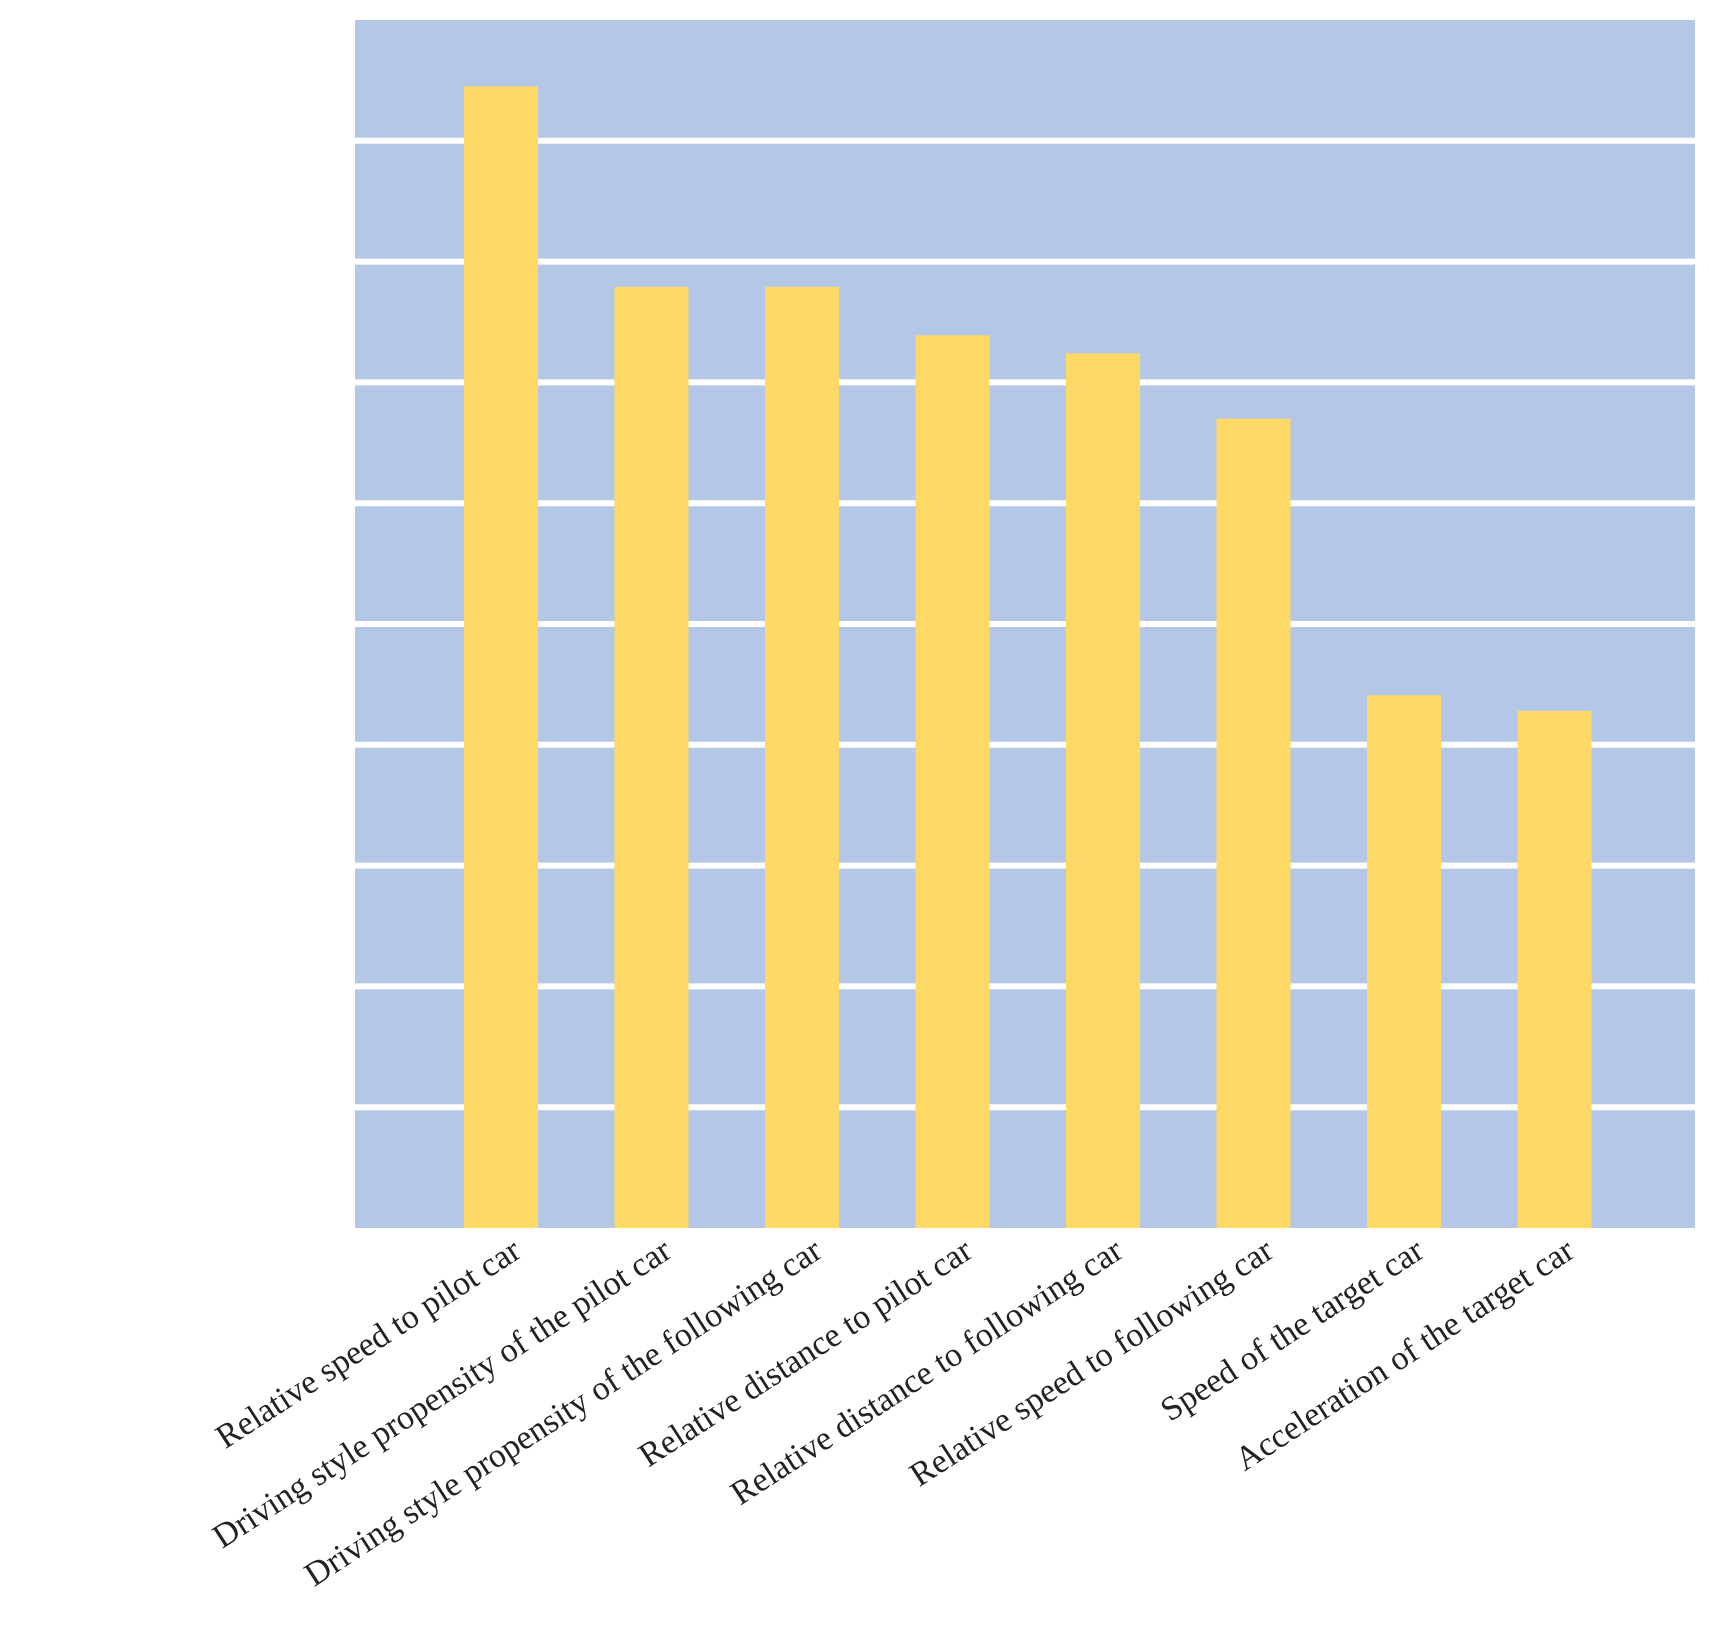  What do you see at coordinates (1292, 1330) in the screenshot?
I see `x-tick-label: Speed of the target car` at bounding box center [1292, 1330].